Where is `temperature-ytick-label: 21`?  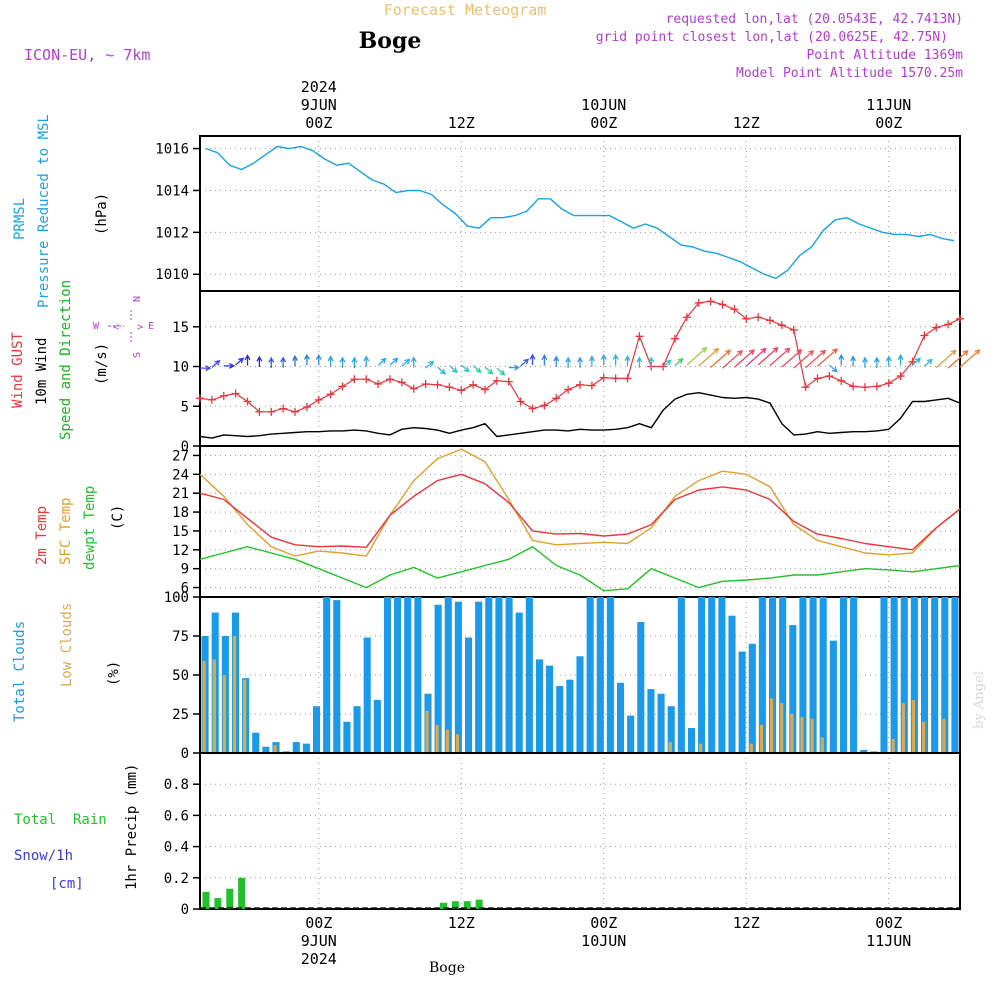
temperature-ytick-label: 21 is located at coordinates (180, 494).